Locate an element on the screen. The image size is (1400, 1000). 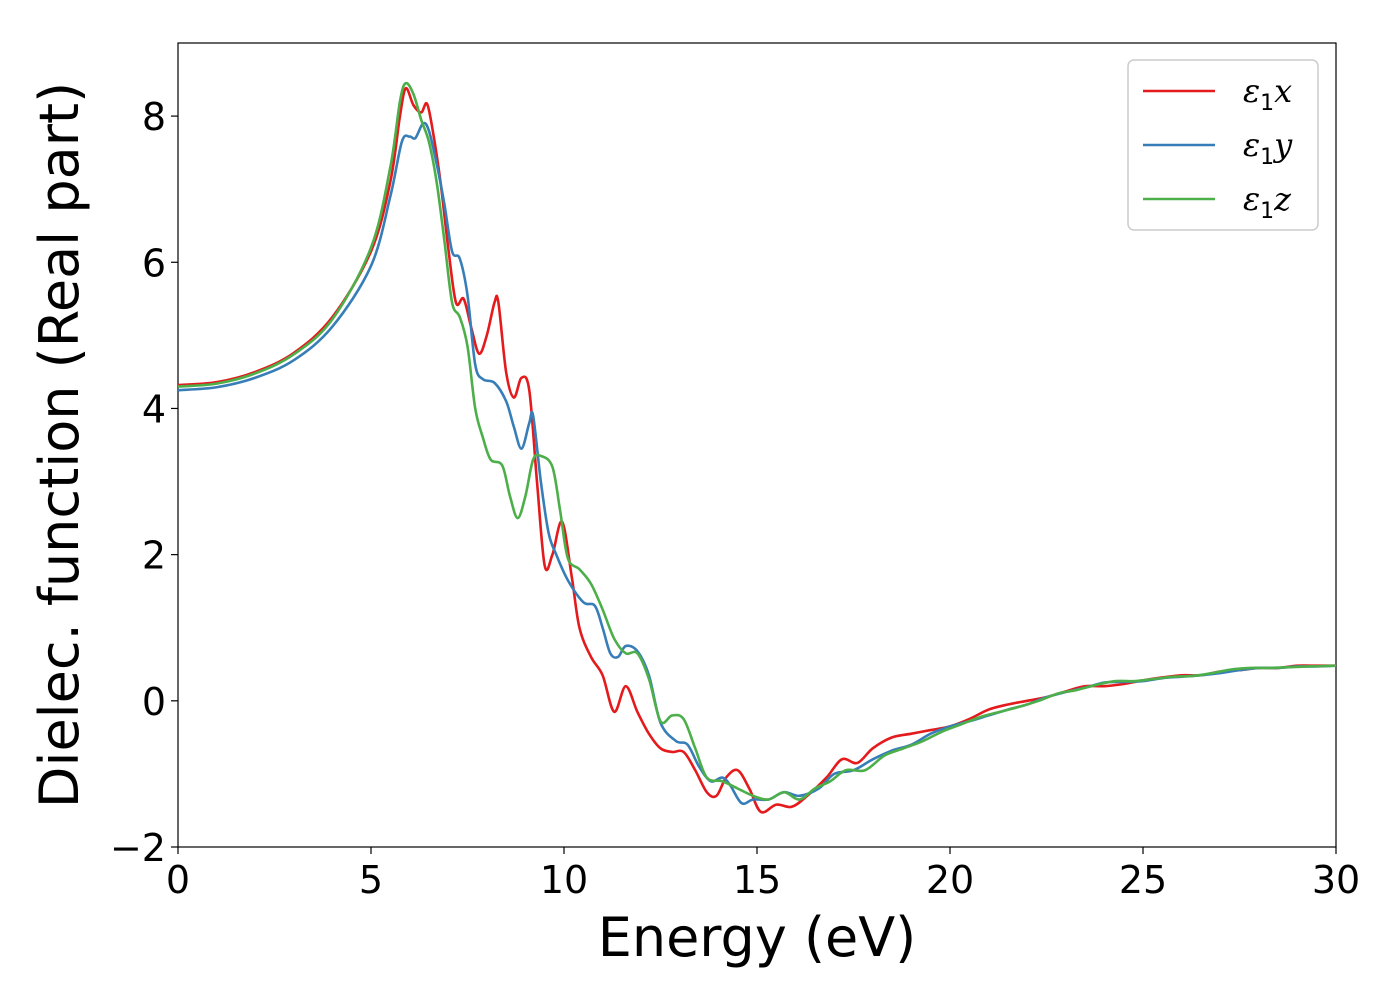
legend-box is located at coordinates (1223, 145).